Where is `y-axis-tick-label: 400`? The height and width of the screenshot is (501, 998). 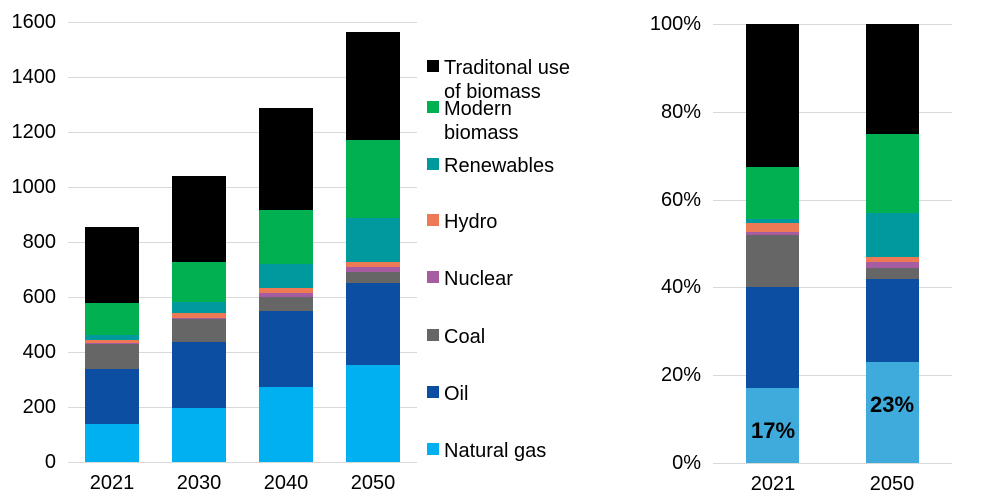 y-axis-tick-label: 400 is located at coordinates (39, 352).